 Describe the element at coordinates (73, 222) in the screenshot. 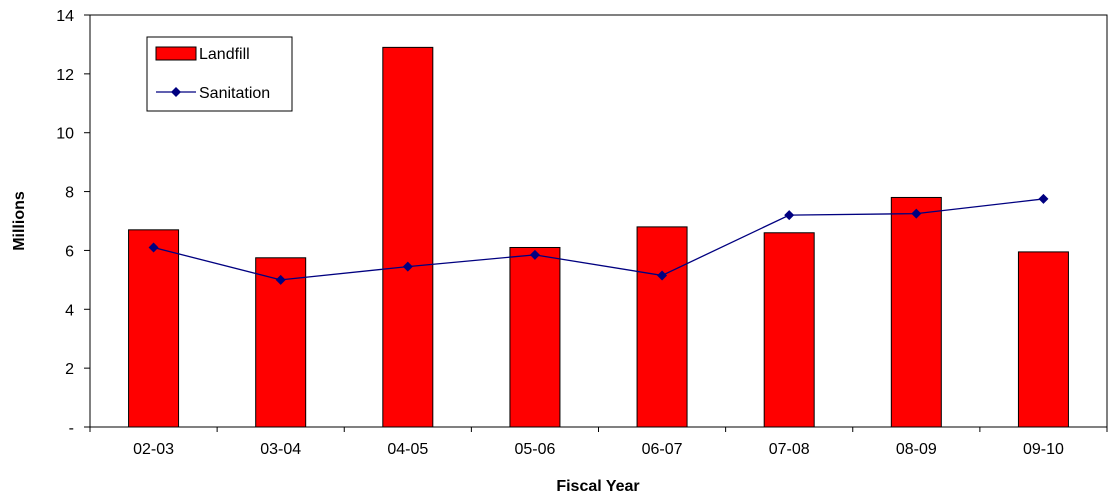

I see `y-axis-ticks: - 2 4 6 8 10 12 14` at that location.